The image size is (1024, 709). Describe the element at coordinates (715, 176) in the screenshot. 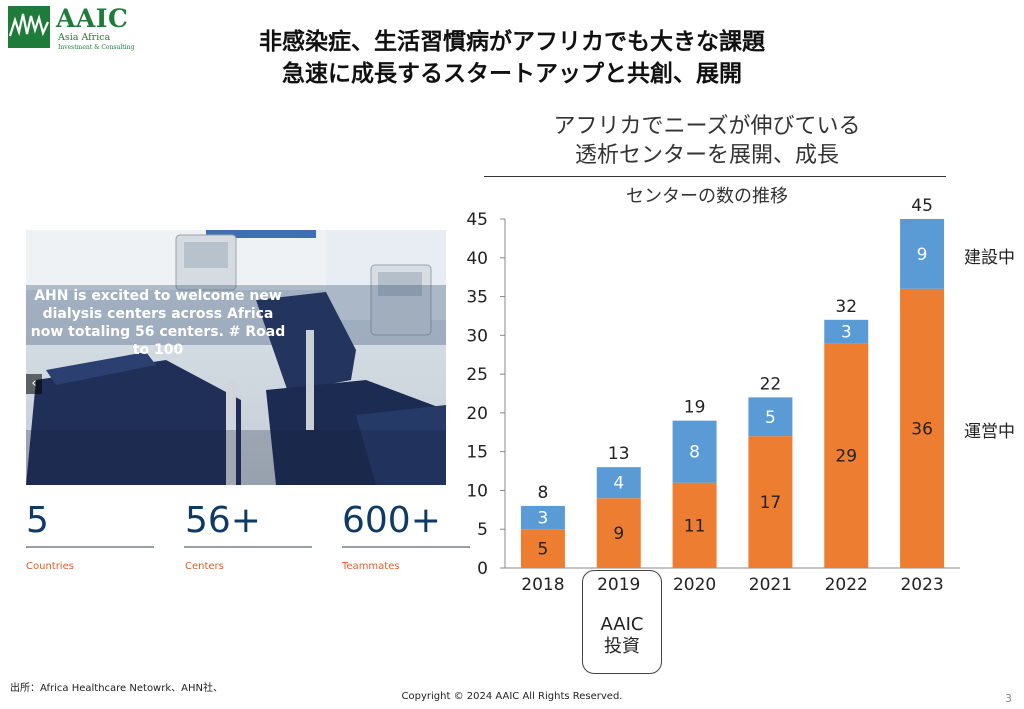

I see `heading-divider` at that location.